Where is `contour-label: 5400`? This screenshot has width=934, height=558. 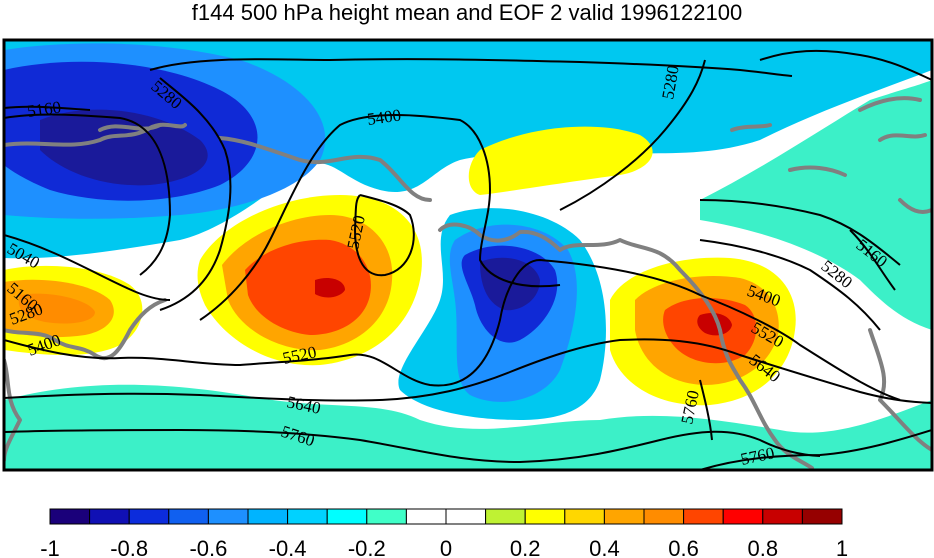 contour-label: 5400 is located at coordinates (384, 117).